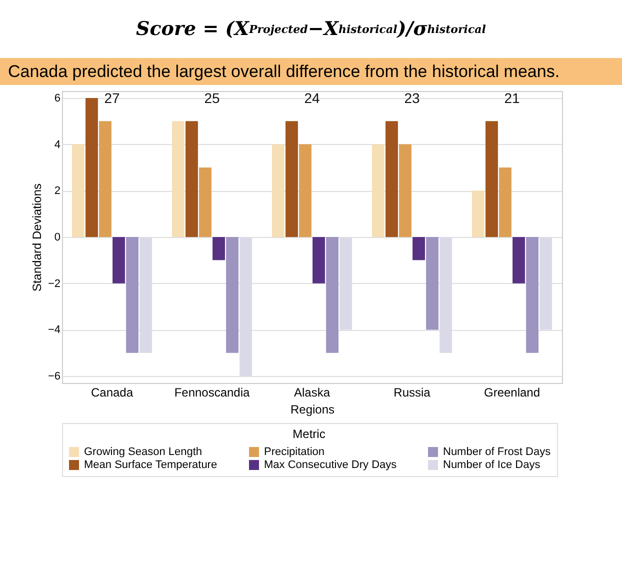  What do you see at coordinates (57, 144) in the screenshot?
I see `y-tick-label: 4` at bounding box center [57, 144].